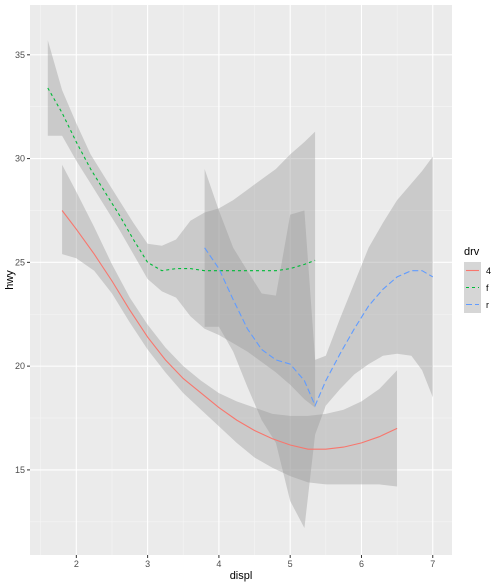  Describe the element at coordinates (487, 288) in the screenshot. I see `legend-label-f: f` at that location.